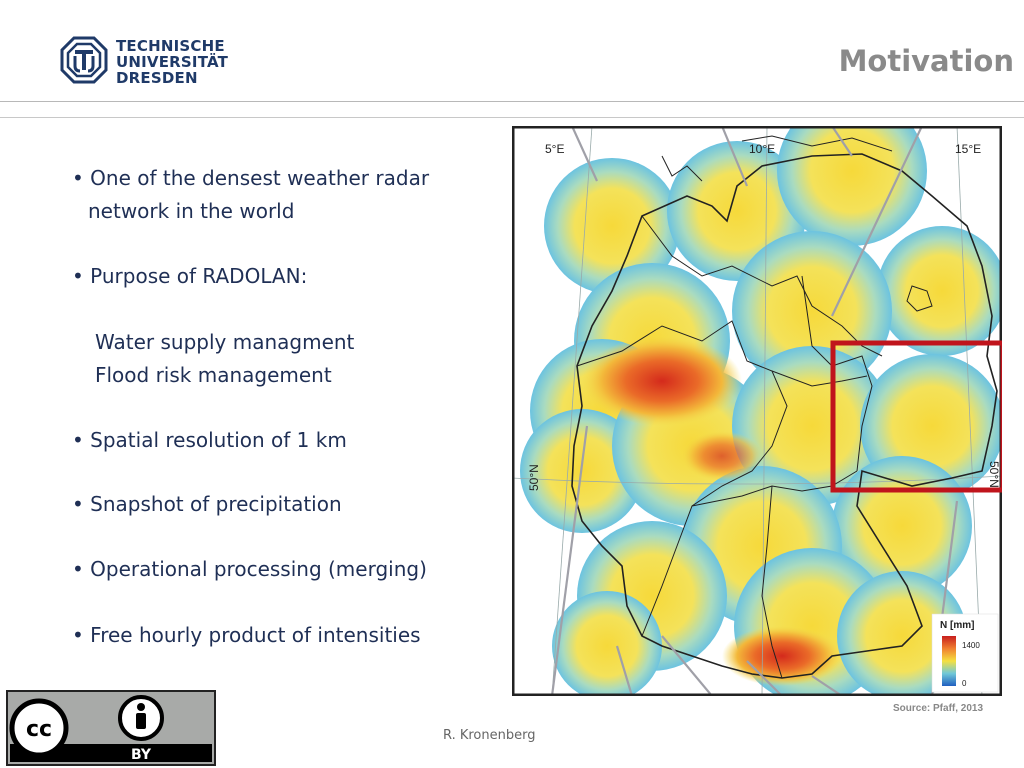  What do you see at coordinates (251, 178) in the screenshot?
I see `bullet-radar-network: • One of the densest weather radar` at bounding box center [251, 178].